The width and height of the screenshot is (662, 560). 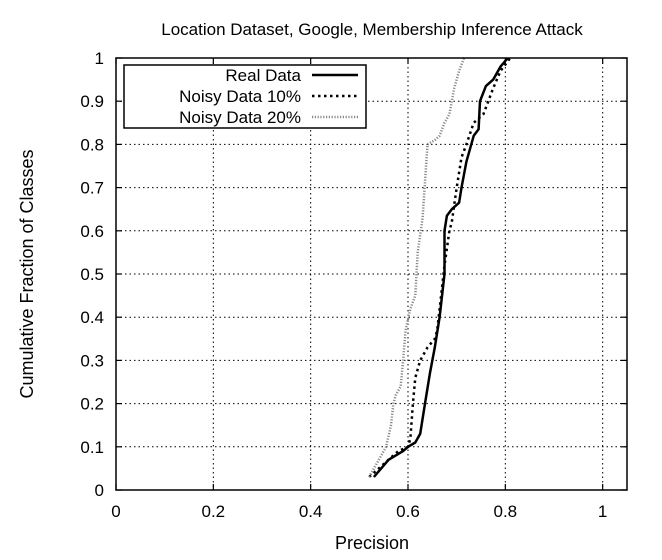 I want to click on legend: Real Data Noisy Data 10% Noisy Data 20%, so click(x=245, y=96).